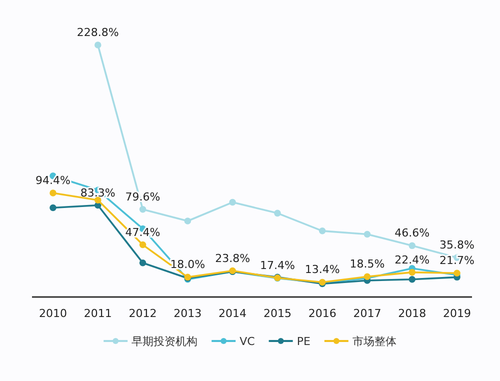 The width and height of the screenshot is (500, 381). Describe the element at coordinates (232, 313) in the screenshot. I see `x-tick-label: 2014` at that location.